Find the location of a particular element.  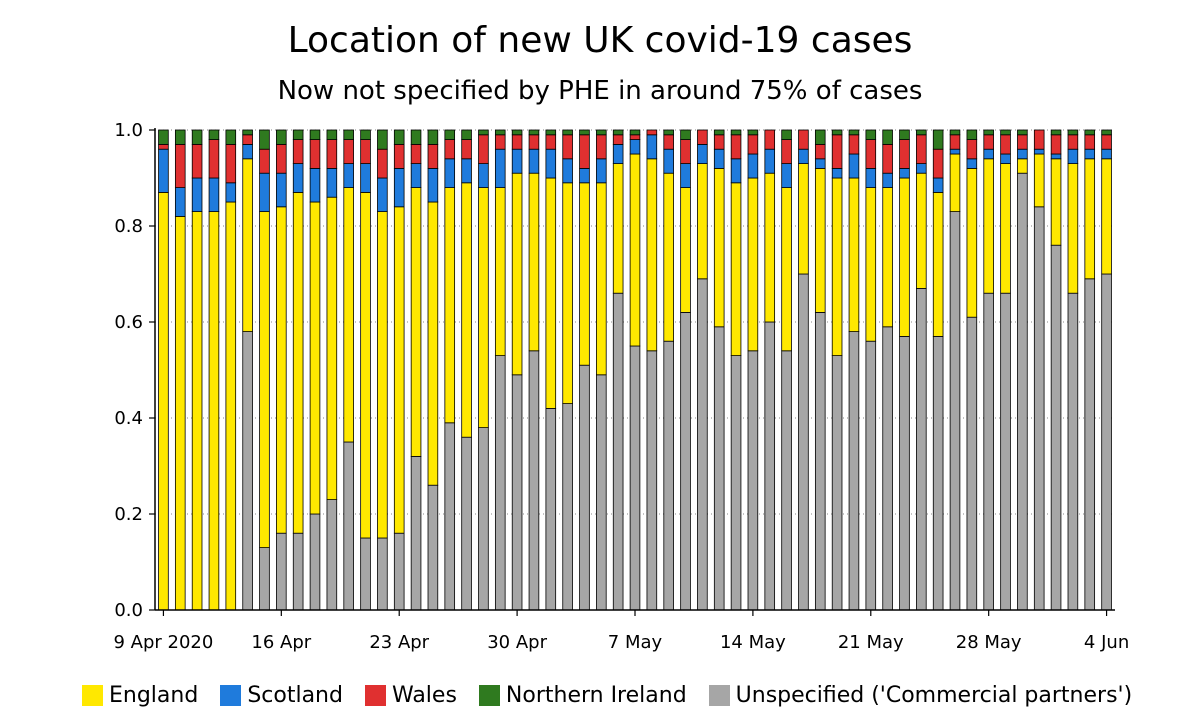

y-tick-label: 0.8 is located at coordinates (128, 226).